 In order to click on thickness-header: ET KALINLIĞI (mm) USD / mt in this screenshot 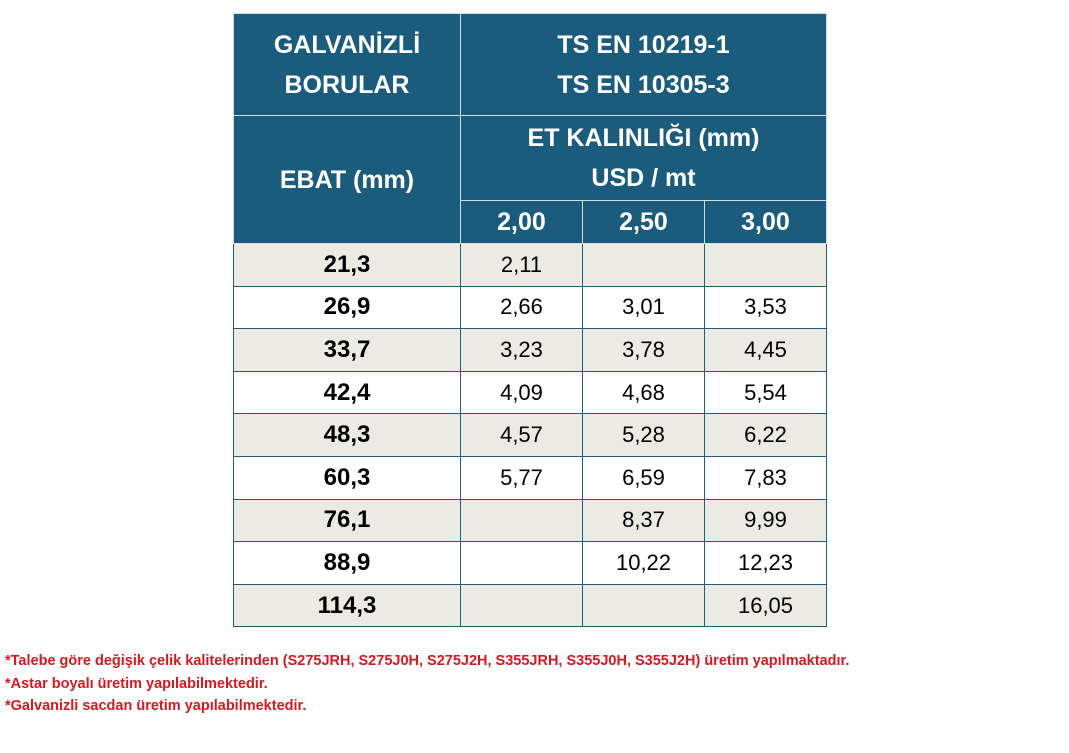, I will do `click(643, 158)`.